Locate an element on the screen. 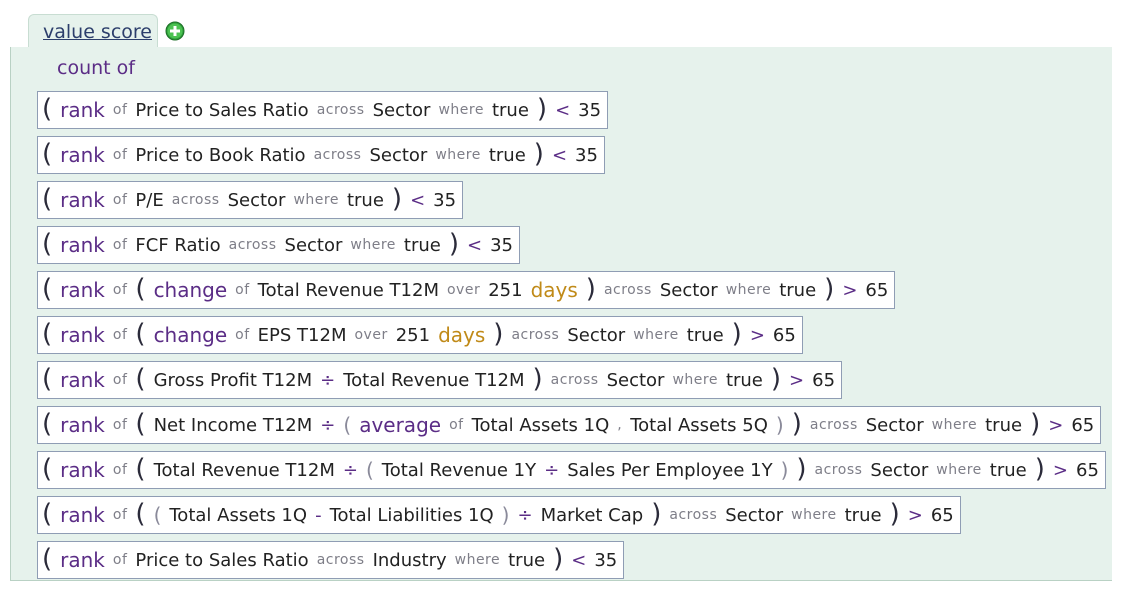  operator: - is located at coordinates (318, 515).